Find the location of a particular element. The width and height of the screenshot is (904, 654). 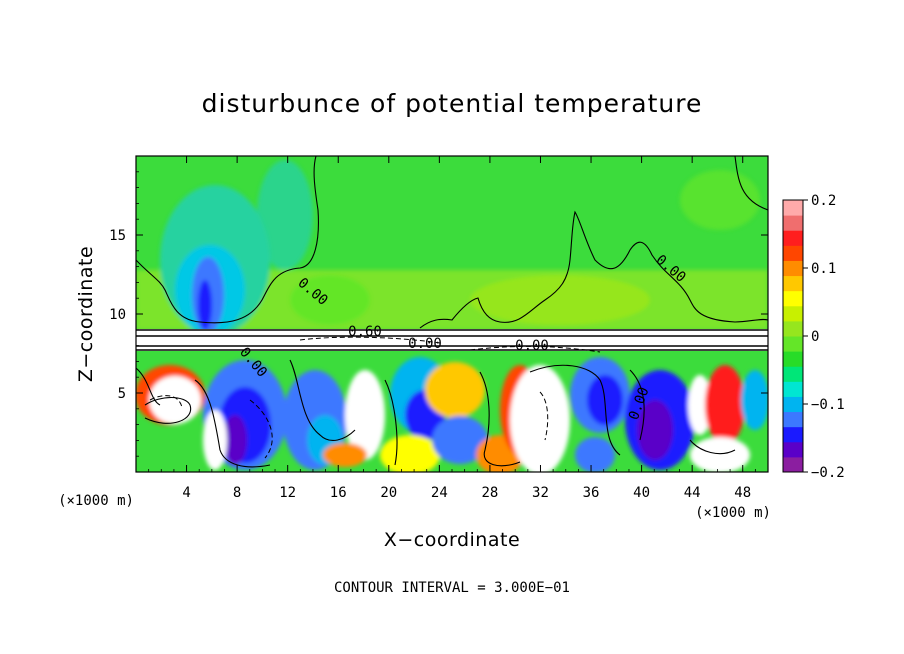

x-tick-label: 8 is located at coordinates (237, 493).